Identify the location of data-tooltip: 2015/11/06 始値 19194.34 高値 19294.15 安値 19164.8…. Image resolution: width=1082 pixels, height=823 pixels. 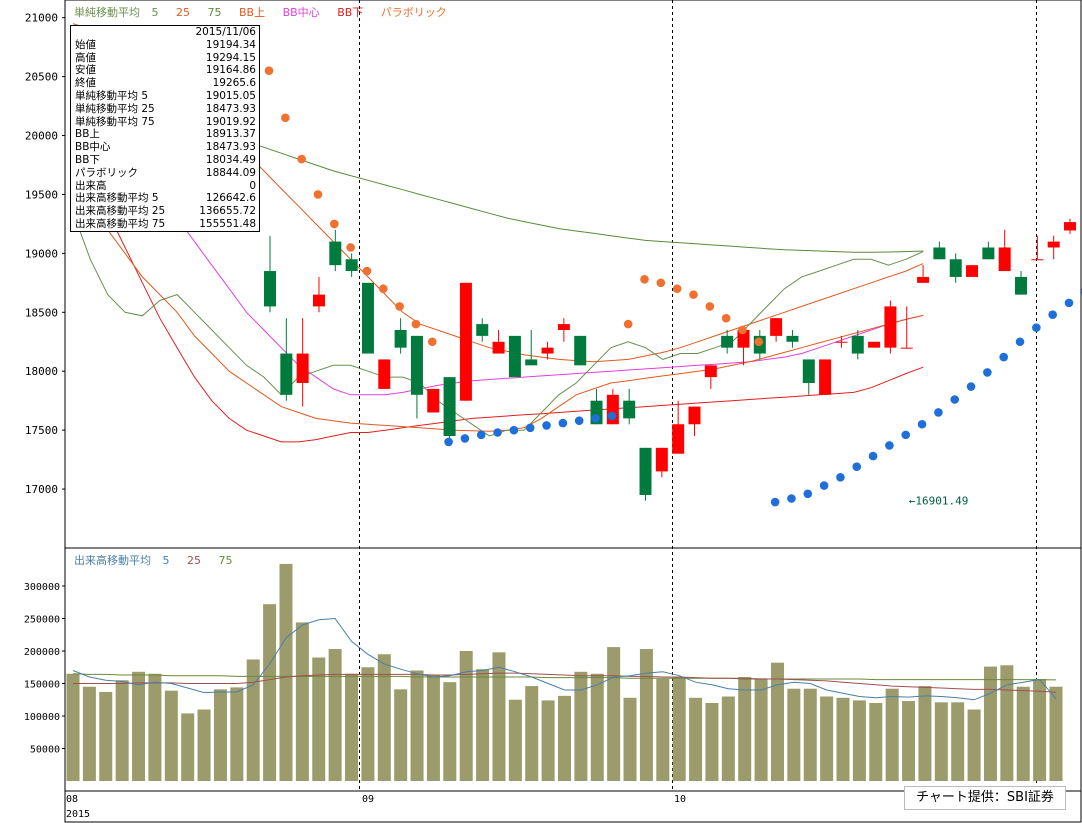
(165, 128).